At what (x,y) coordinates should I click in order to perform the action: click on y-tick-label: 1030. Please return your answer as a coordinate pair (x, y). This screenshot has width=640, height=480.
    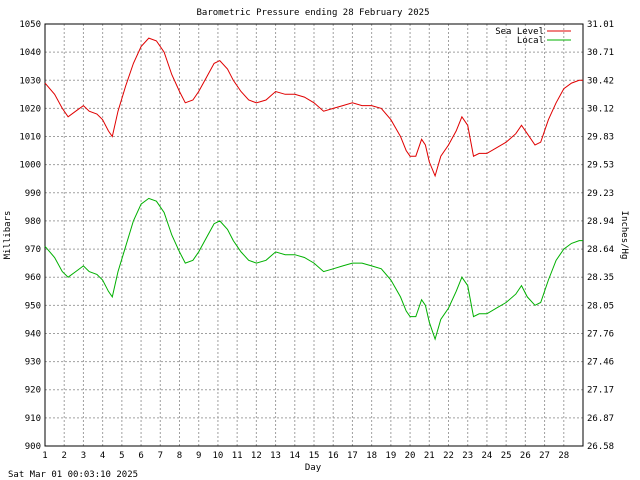
    Looking at the image, I should click on (30, 81).